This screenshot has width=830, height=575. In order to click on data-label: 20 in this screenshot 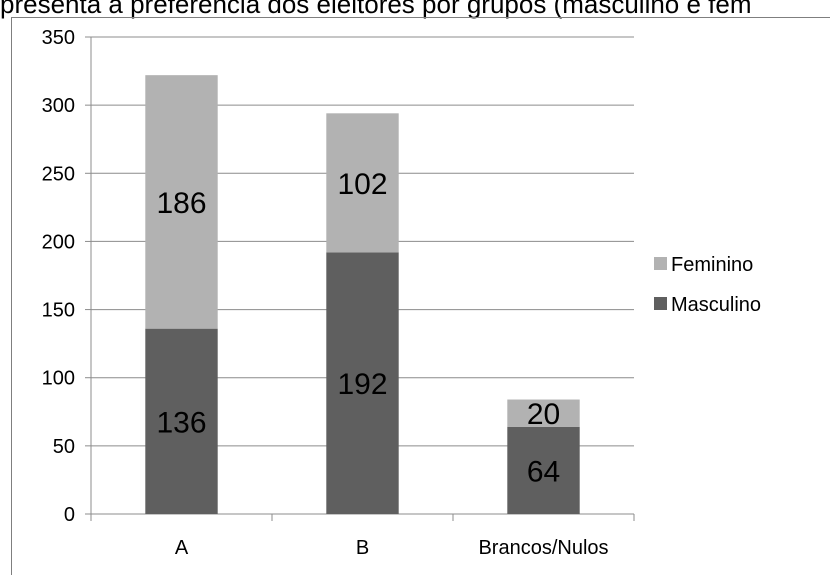, I will do `click(543, 414)`.